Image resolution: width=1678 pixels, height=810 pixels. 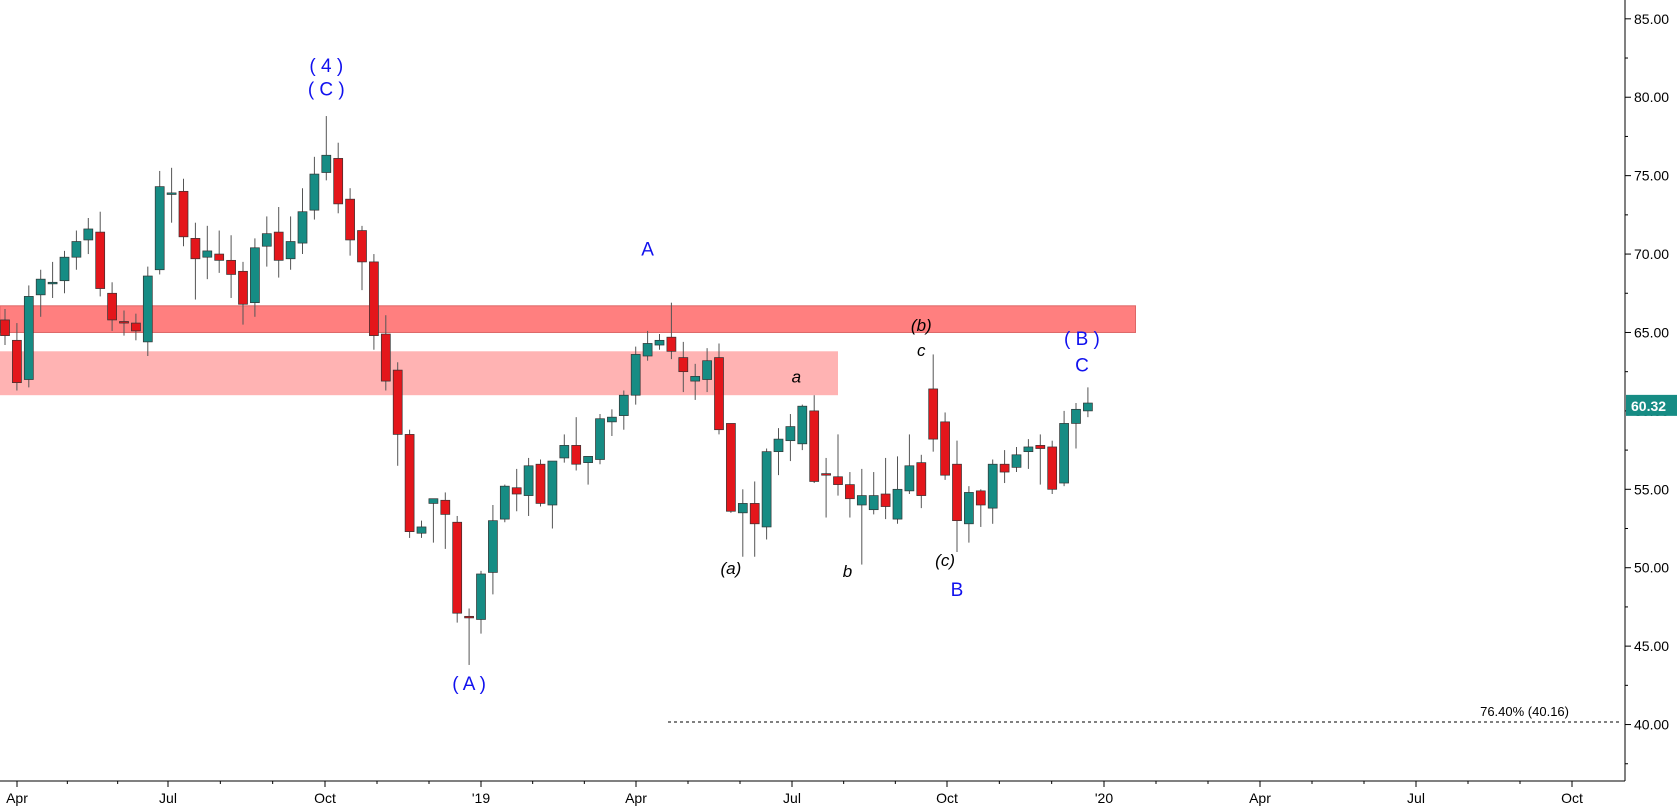 What do you see at coordinates (1651, 332) in the screenshot?
I see `price-tick-label: 65.00` at bounding box center [1651, 332].